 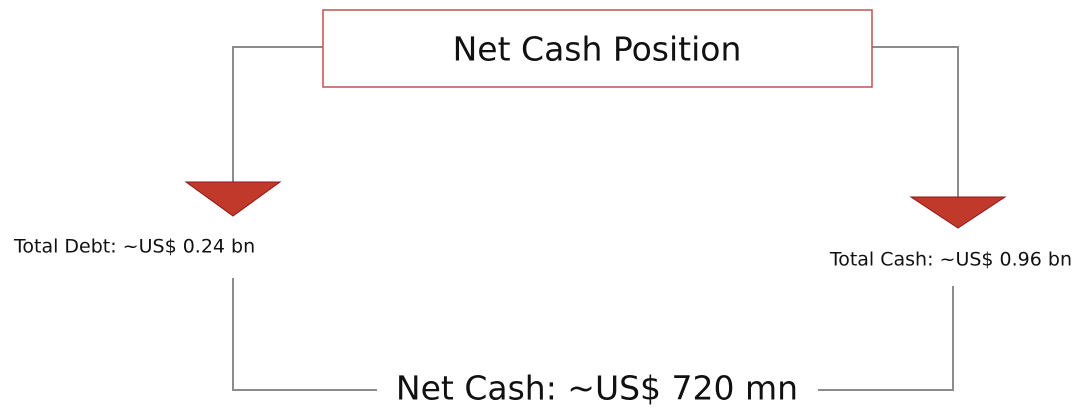 I want to click on connector-left, so click(x=277, y=114).